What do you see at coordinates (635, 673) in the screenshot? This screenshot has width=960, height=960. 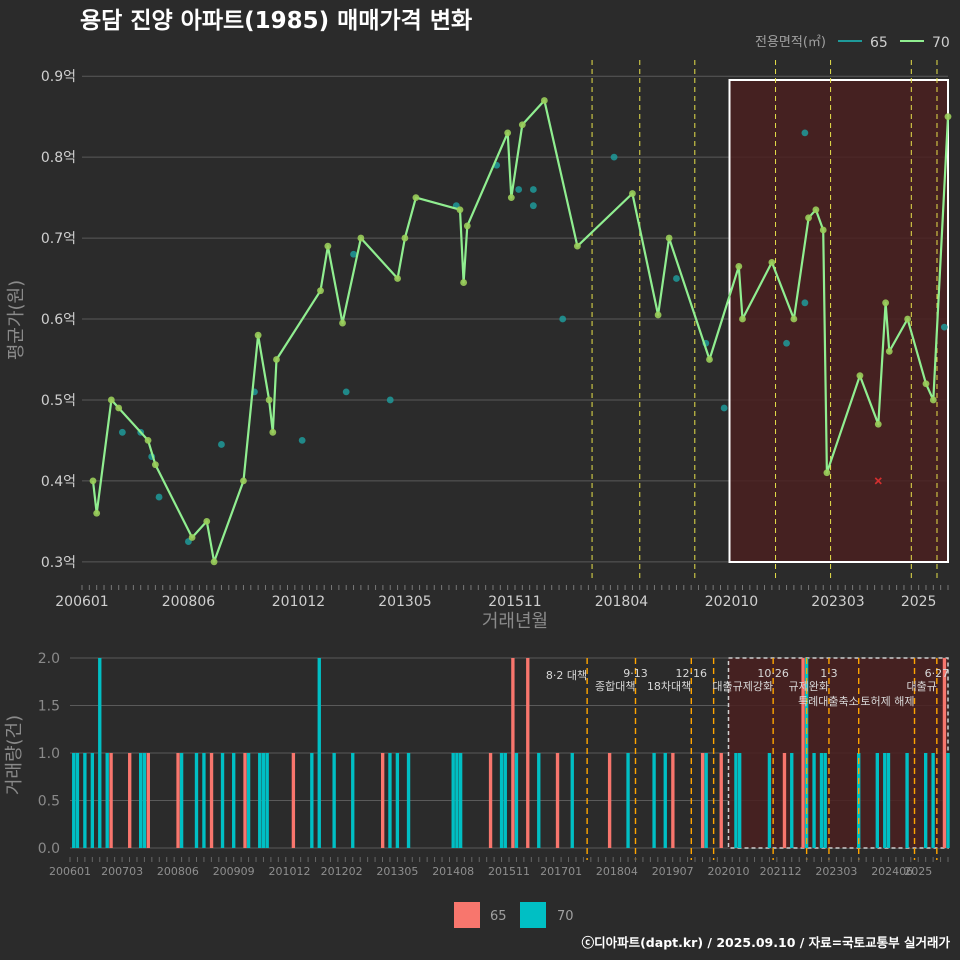 I see `policy-date: 9·13` at bounding box center [635, 673].